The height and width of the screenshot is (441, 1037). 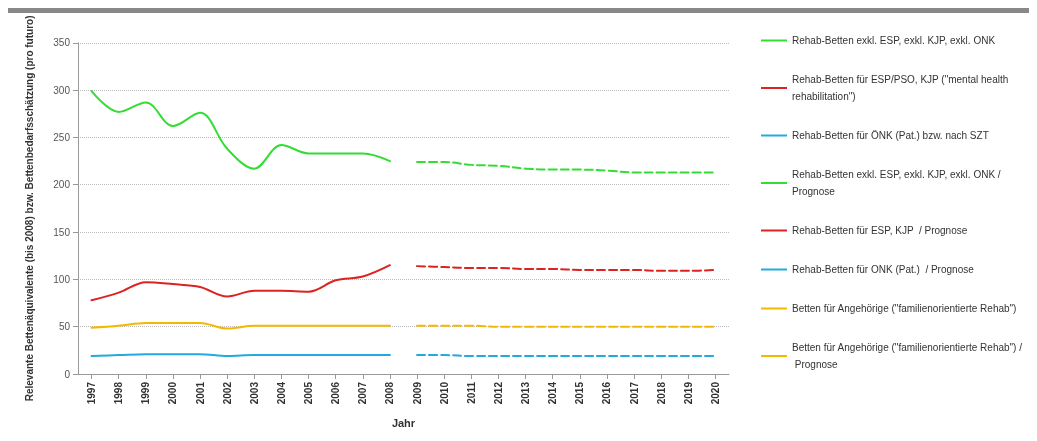 What do you see at coordinates (390, 393) in the screenshot?
I see `x-tick-label: 2008` at bounding box center [390, 393].